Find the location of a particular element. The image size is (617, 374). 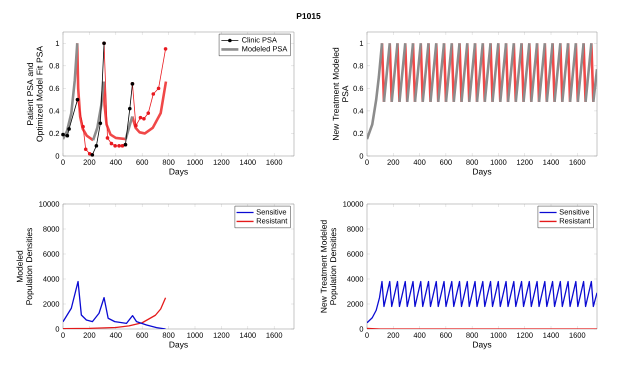

y-axis-title: New Treatment Modeled PSA is located at coordinates (340, 94).